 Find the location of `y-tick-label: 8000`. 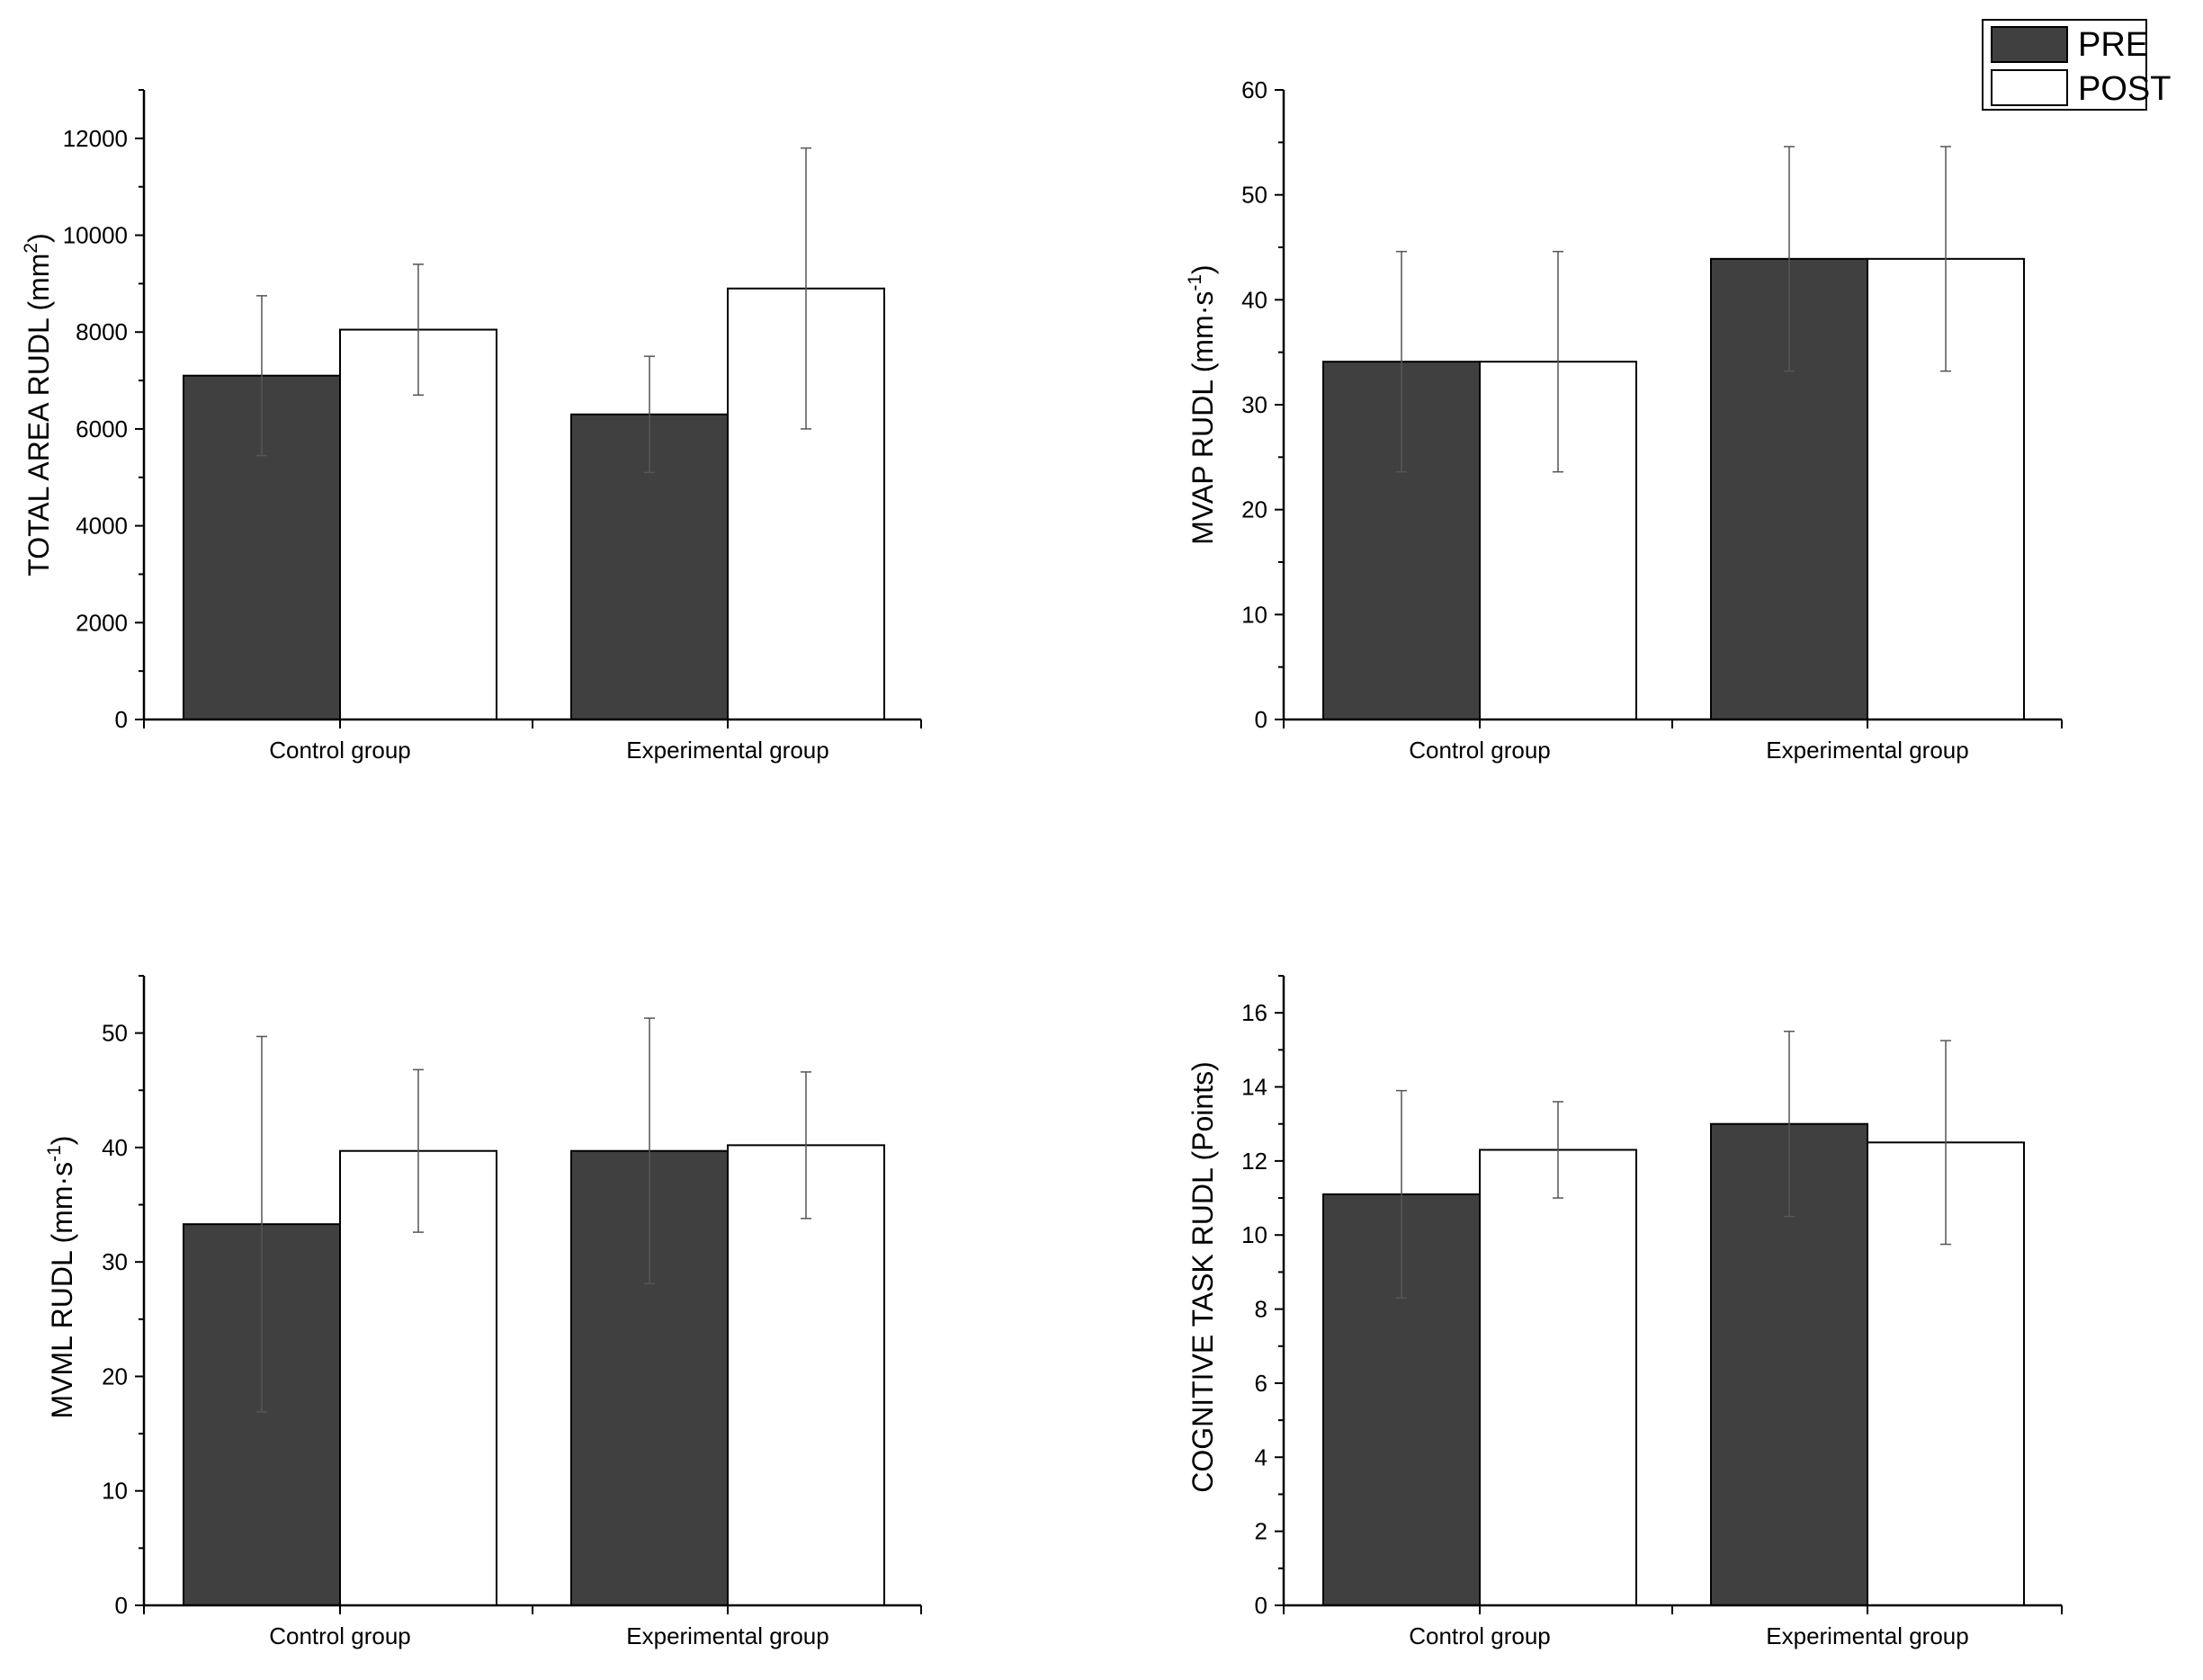

y-tick-label: 8000 is located at coordinates (102, 331).